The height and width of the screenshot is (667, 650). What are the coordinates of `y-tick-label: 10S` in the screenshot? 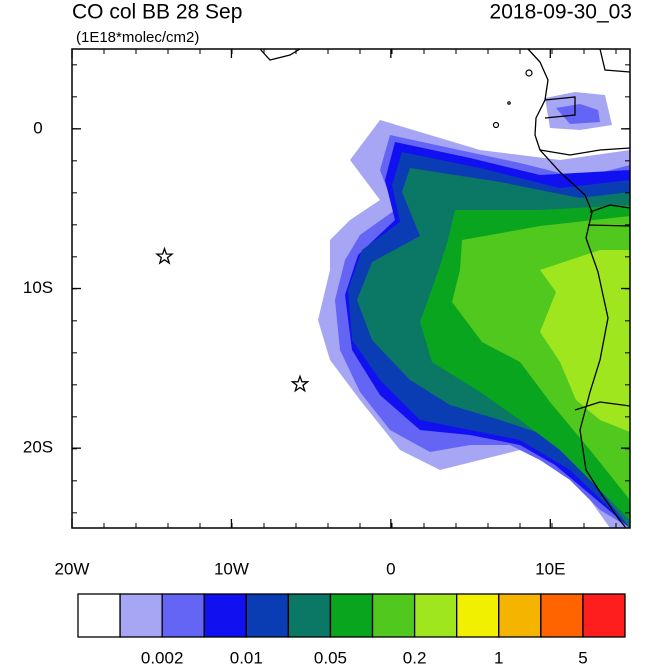 It's located at (38, 287).